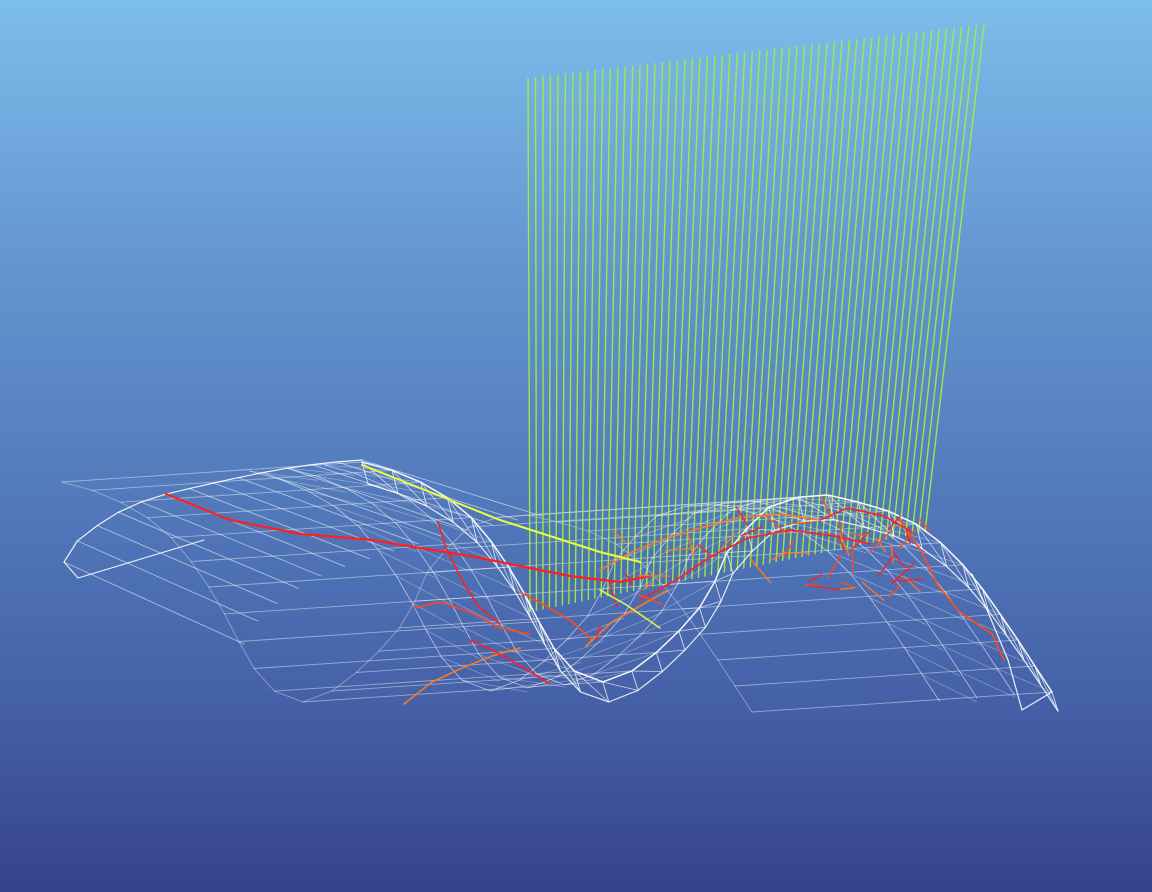 The width and height of the screenshot is (1152, 892). I want to click on trajectory-segment, so click(630, 609).